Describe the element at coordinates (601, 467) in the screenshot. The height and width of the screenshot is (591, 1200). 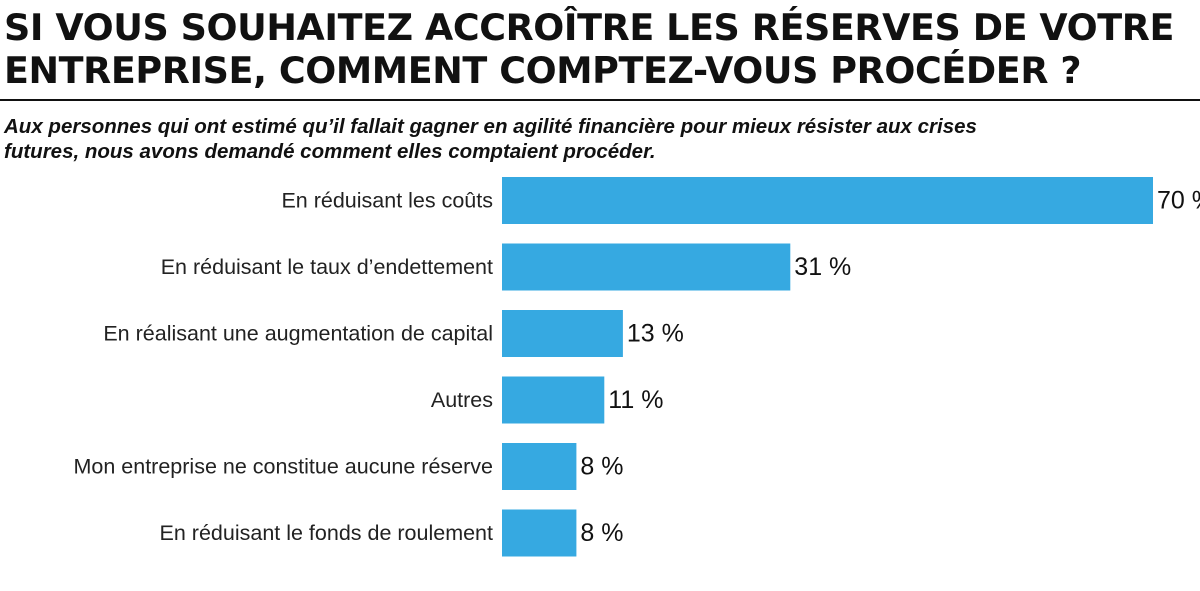
I see `value-label-mon-entreprise-ne-constitue-aucune-reserve: 8 %` at that location.